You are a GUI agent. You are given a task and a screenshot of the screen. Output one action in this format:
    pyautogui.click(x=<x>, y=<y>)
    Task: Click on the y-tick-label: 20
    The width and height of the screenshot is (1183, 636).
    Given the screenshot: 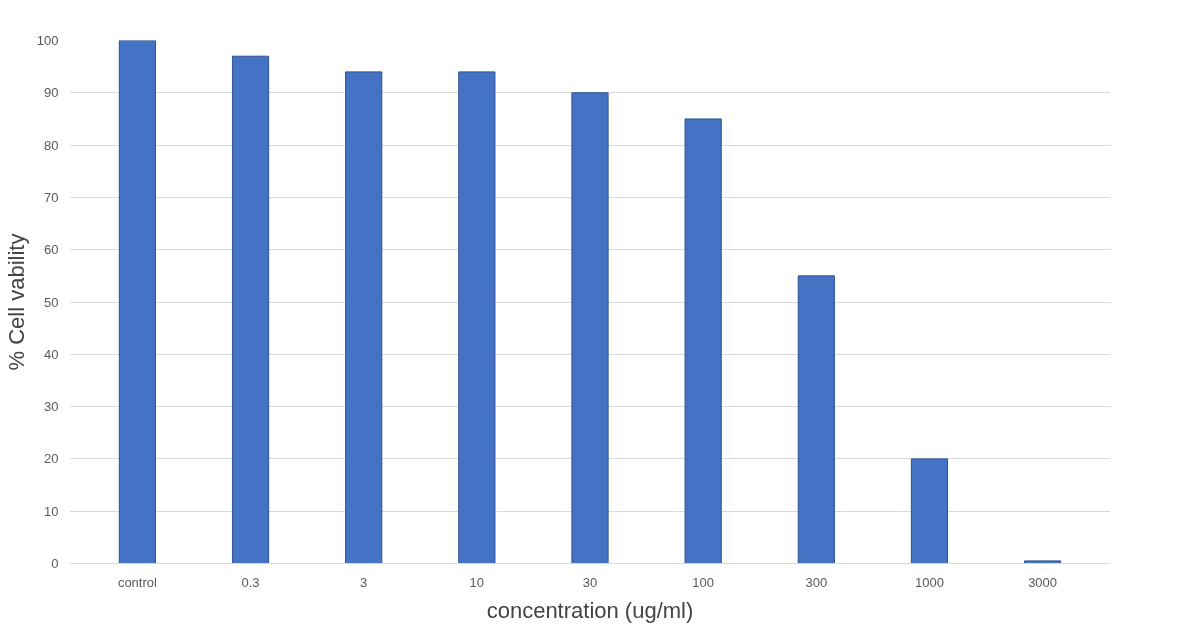 What is the action you would take?
    pyautogui.click(x=51, y=459)
    